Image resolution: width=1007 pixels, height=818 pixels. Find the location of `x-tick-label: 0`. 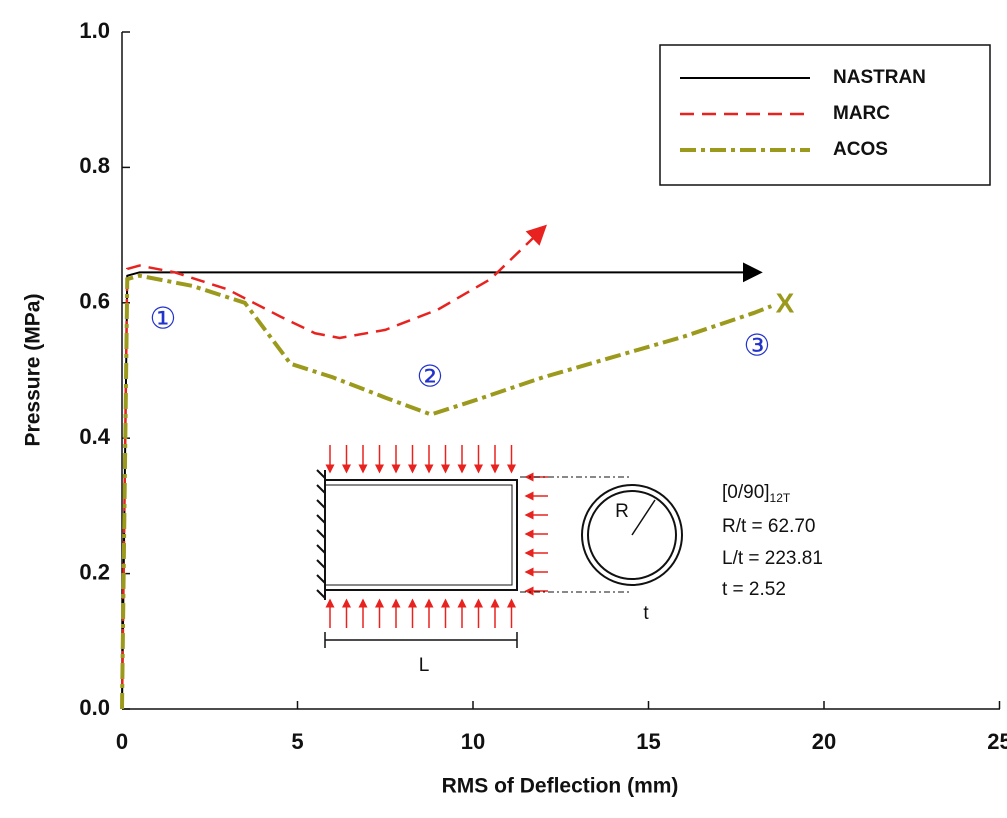

x-tick-label: 0 is located at coordinates (122, 741).